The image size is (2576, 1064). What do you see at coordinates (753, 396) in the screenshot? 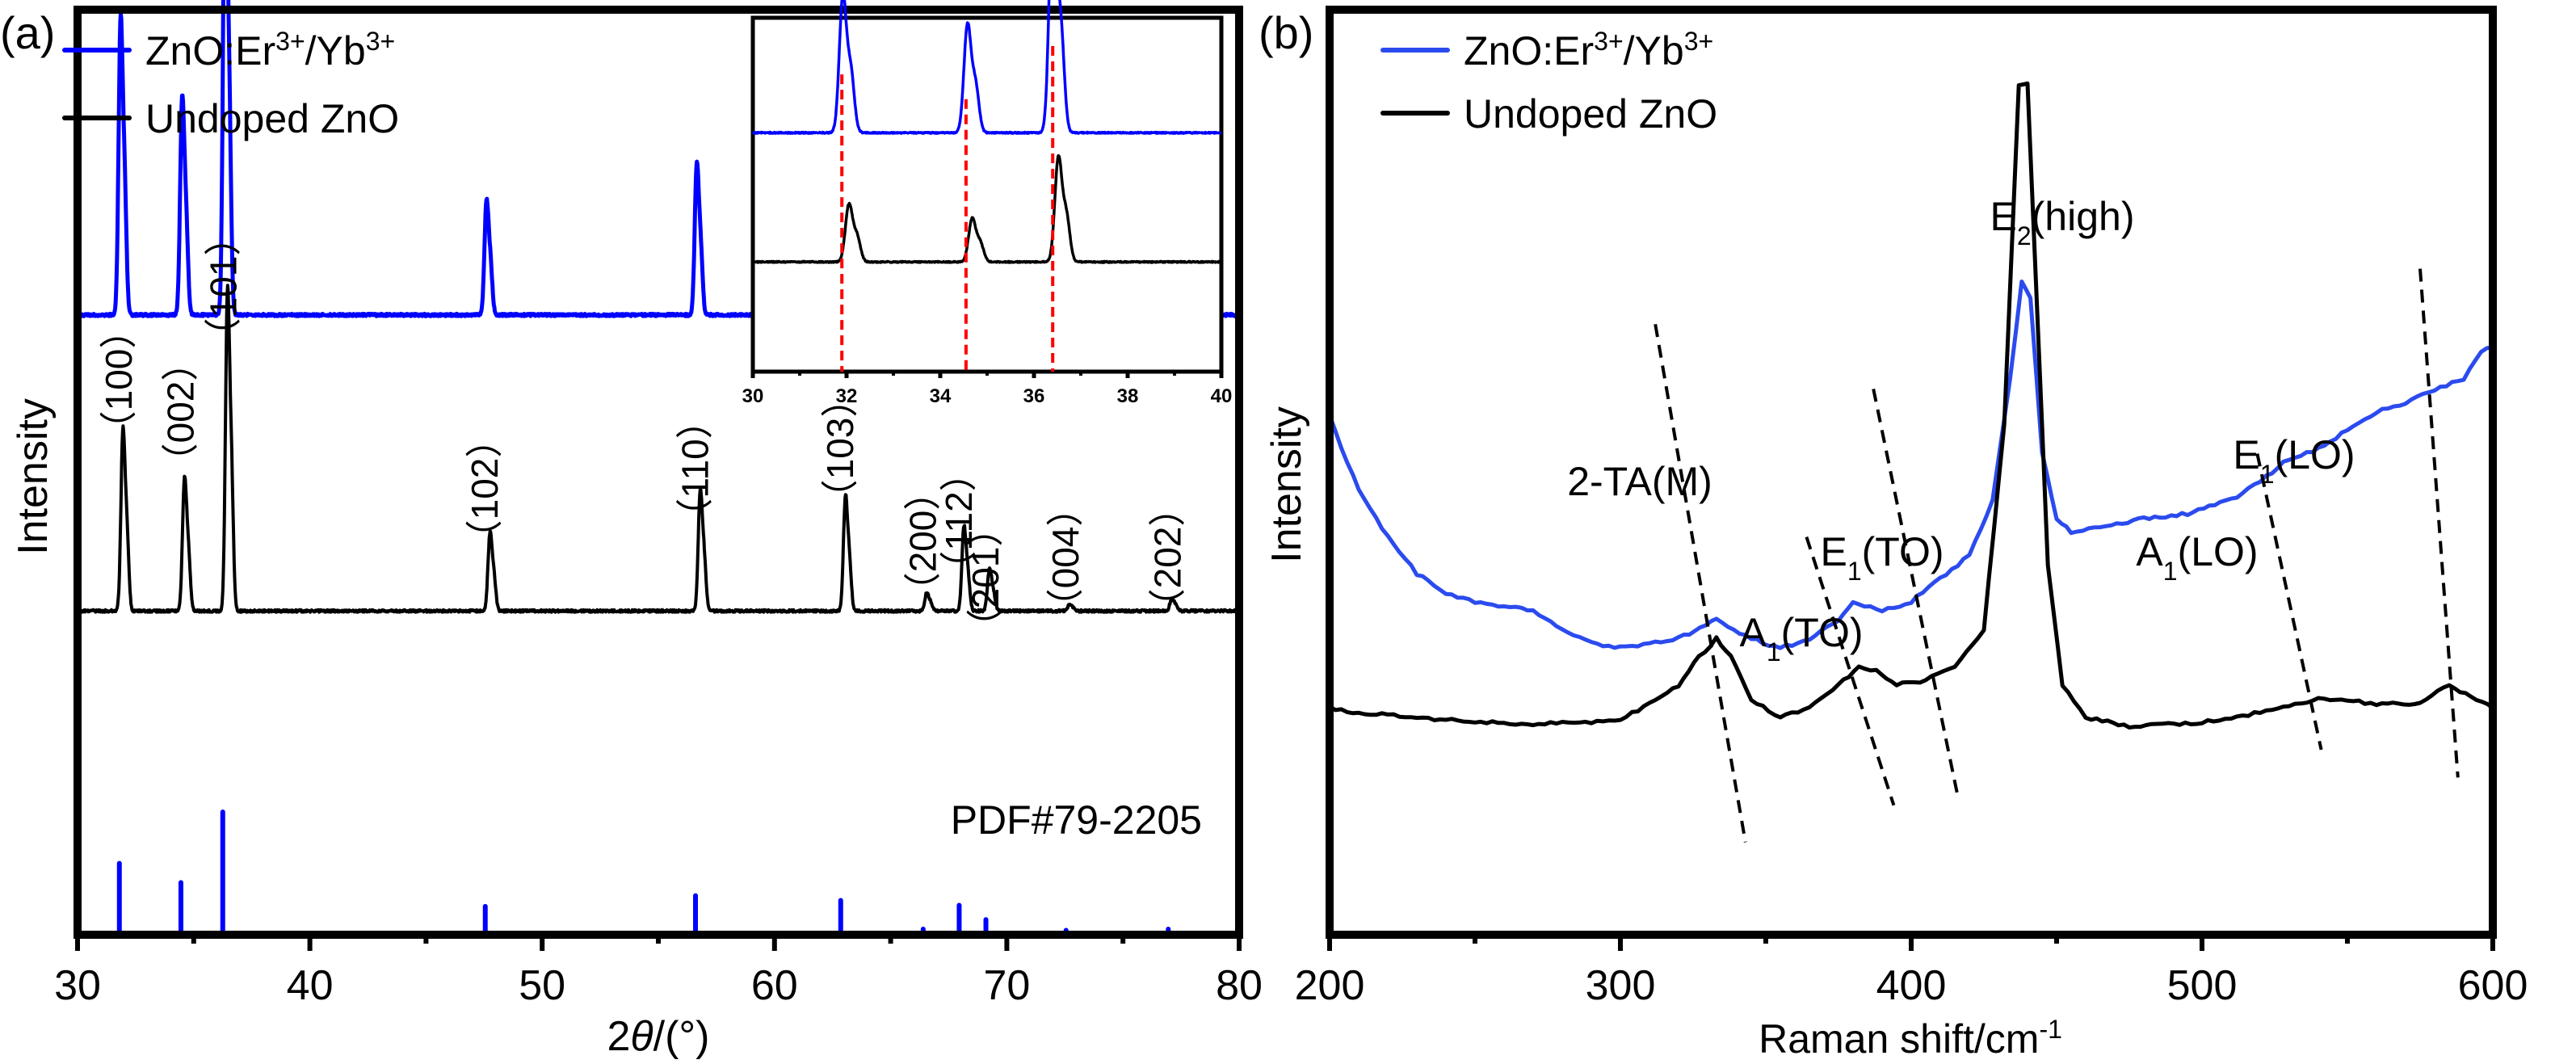
I see `inset-x-tick-label: 30` at bounding box center [753, 396].